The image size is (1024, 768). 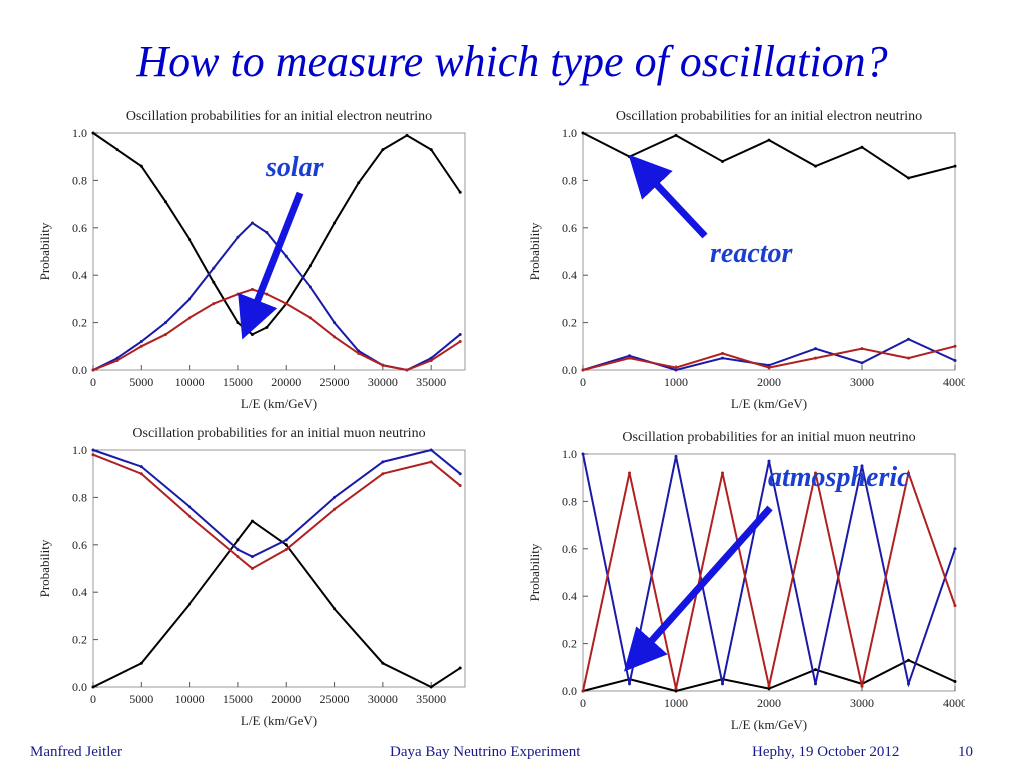 What do you see at coordinates (862, 703) in the screenshot?
I see `x-tick-label: 3000` at bounding box center [862, 703].